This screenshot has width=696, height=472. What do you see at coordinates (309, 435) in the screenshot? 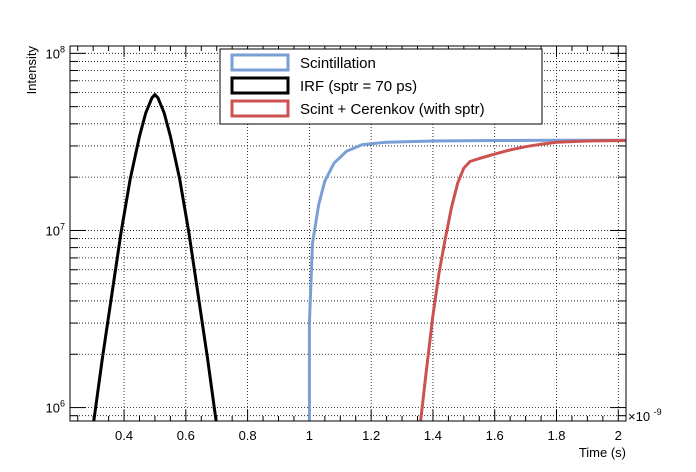
I see `x-tick-label: 1` at bounding box center [309, 435].